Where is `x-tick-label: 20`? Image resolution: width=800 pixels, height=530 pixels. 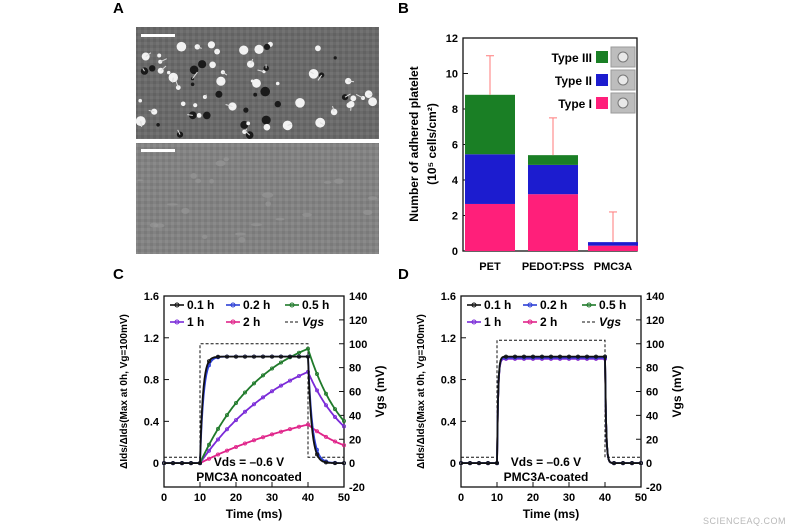
x-tick-label: 20 is located at coordinates (533, 498).